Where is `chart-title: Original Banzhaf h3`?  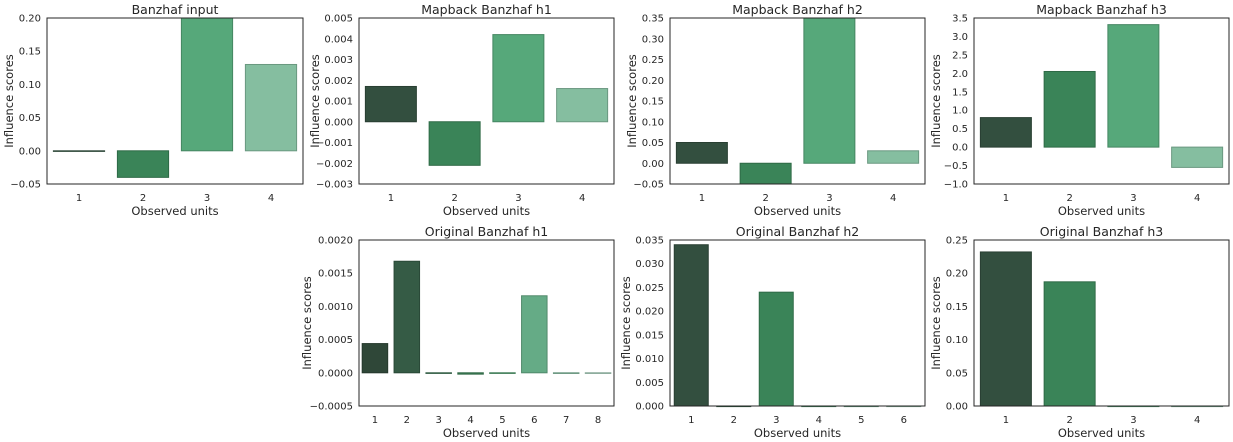
chart-title: Original Banzhaf h3 is located at coordinates (1101, 231).